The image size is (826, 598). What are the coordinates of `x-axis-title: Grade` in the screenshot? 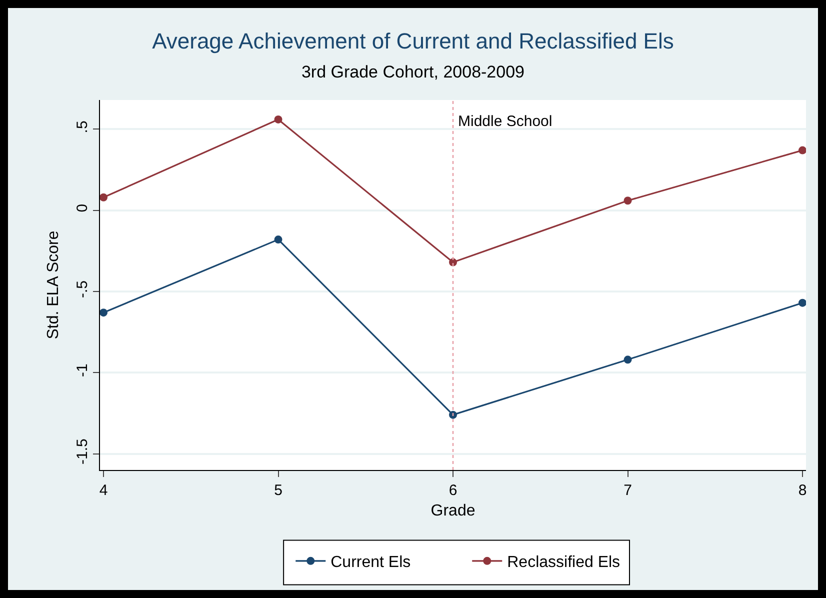 It's located at (453, 511).